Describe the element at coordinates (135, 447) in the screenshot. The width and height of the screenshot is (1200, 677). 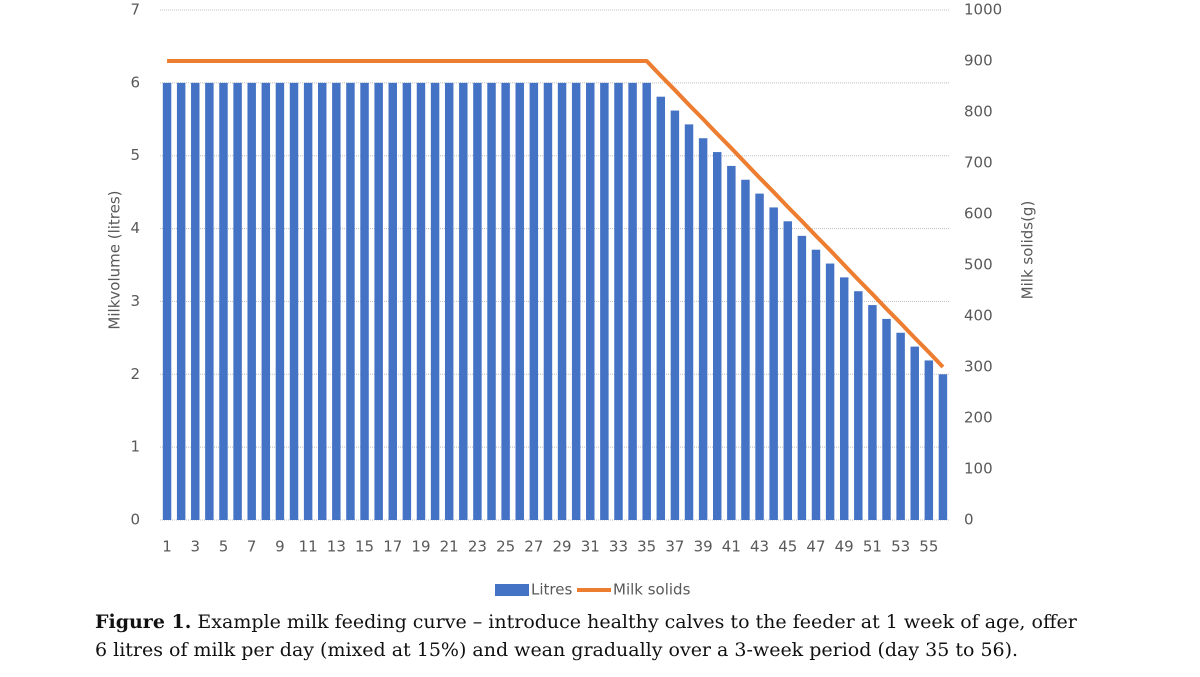
I see `y-tick-label: 1` at that location.